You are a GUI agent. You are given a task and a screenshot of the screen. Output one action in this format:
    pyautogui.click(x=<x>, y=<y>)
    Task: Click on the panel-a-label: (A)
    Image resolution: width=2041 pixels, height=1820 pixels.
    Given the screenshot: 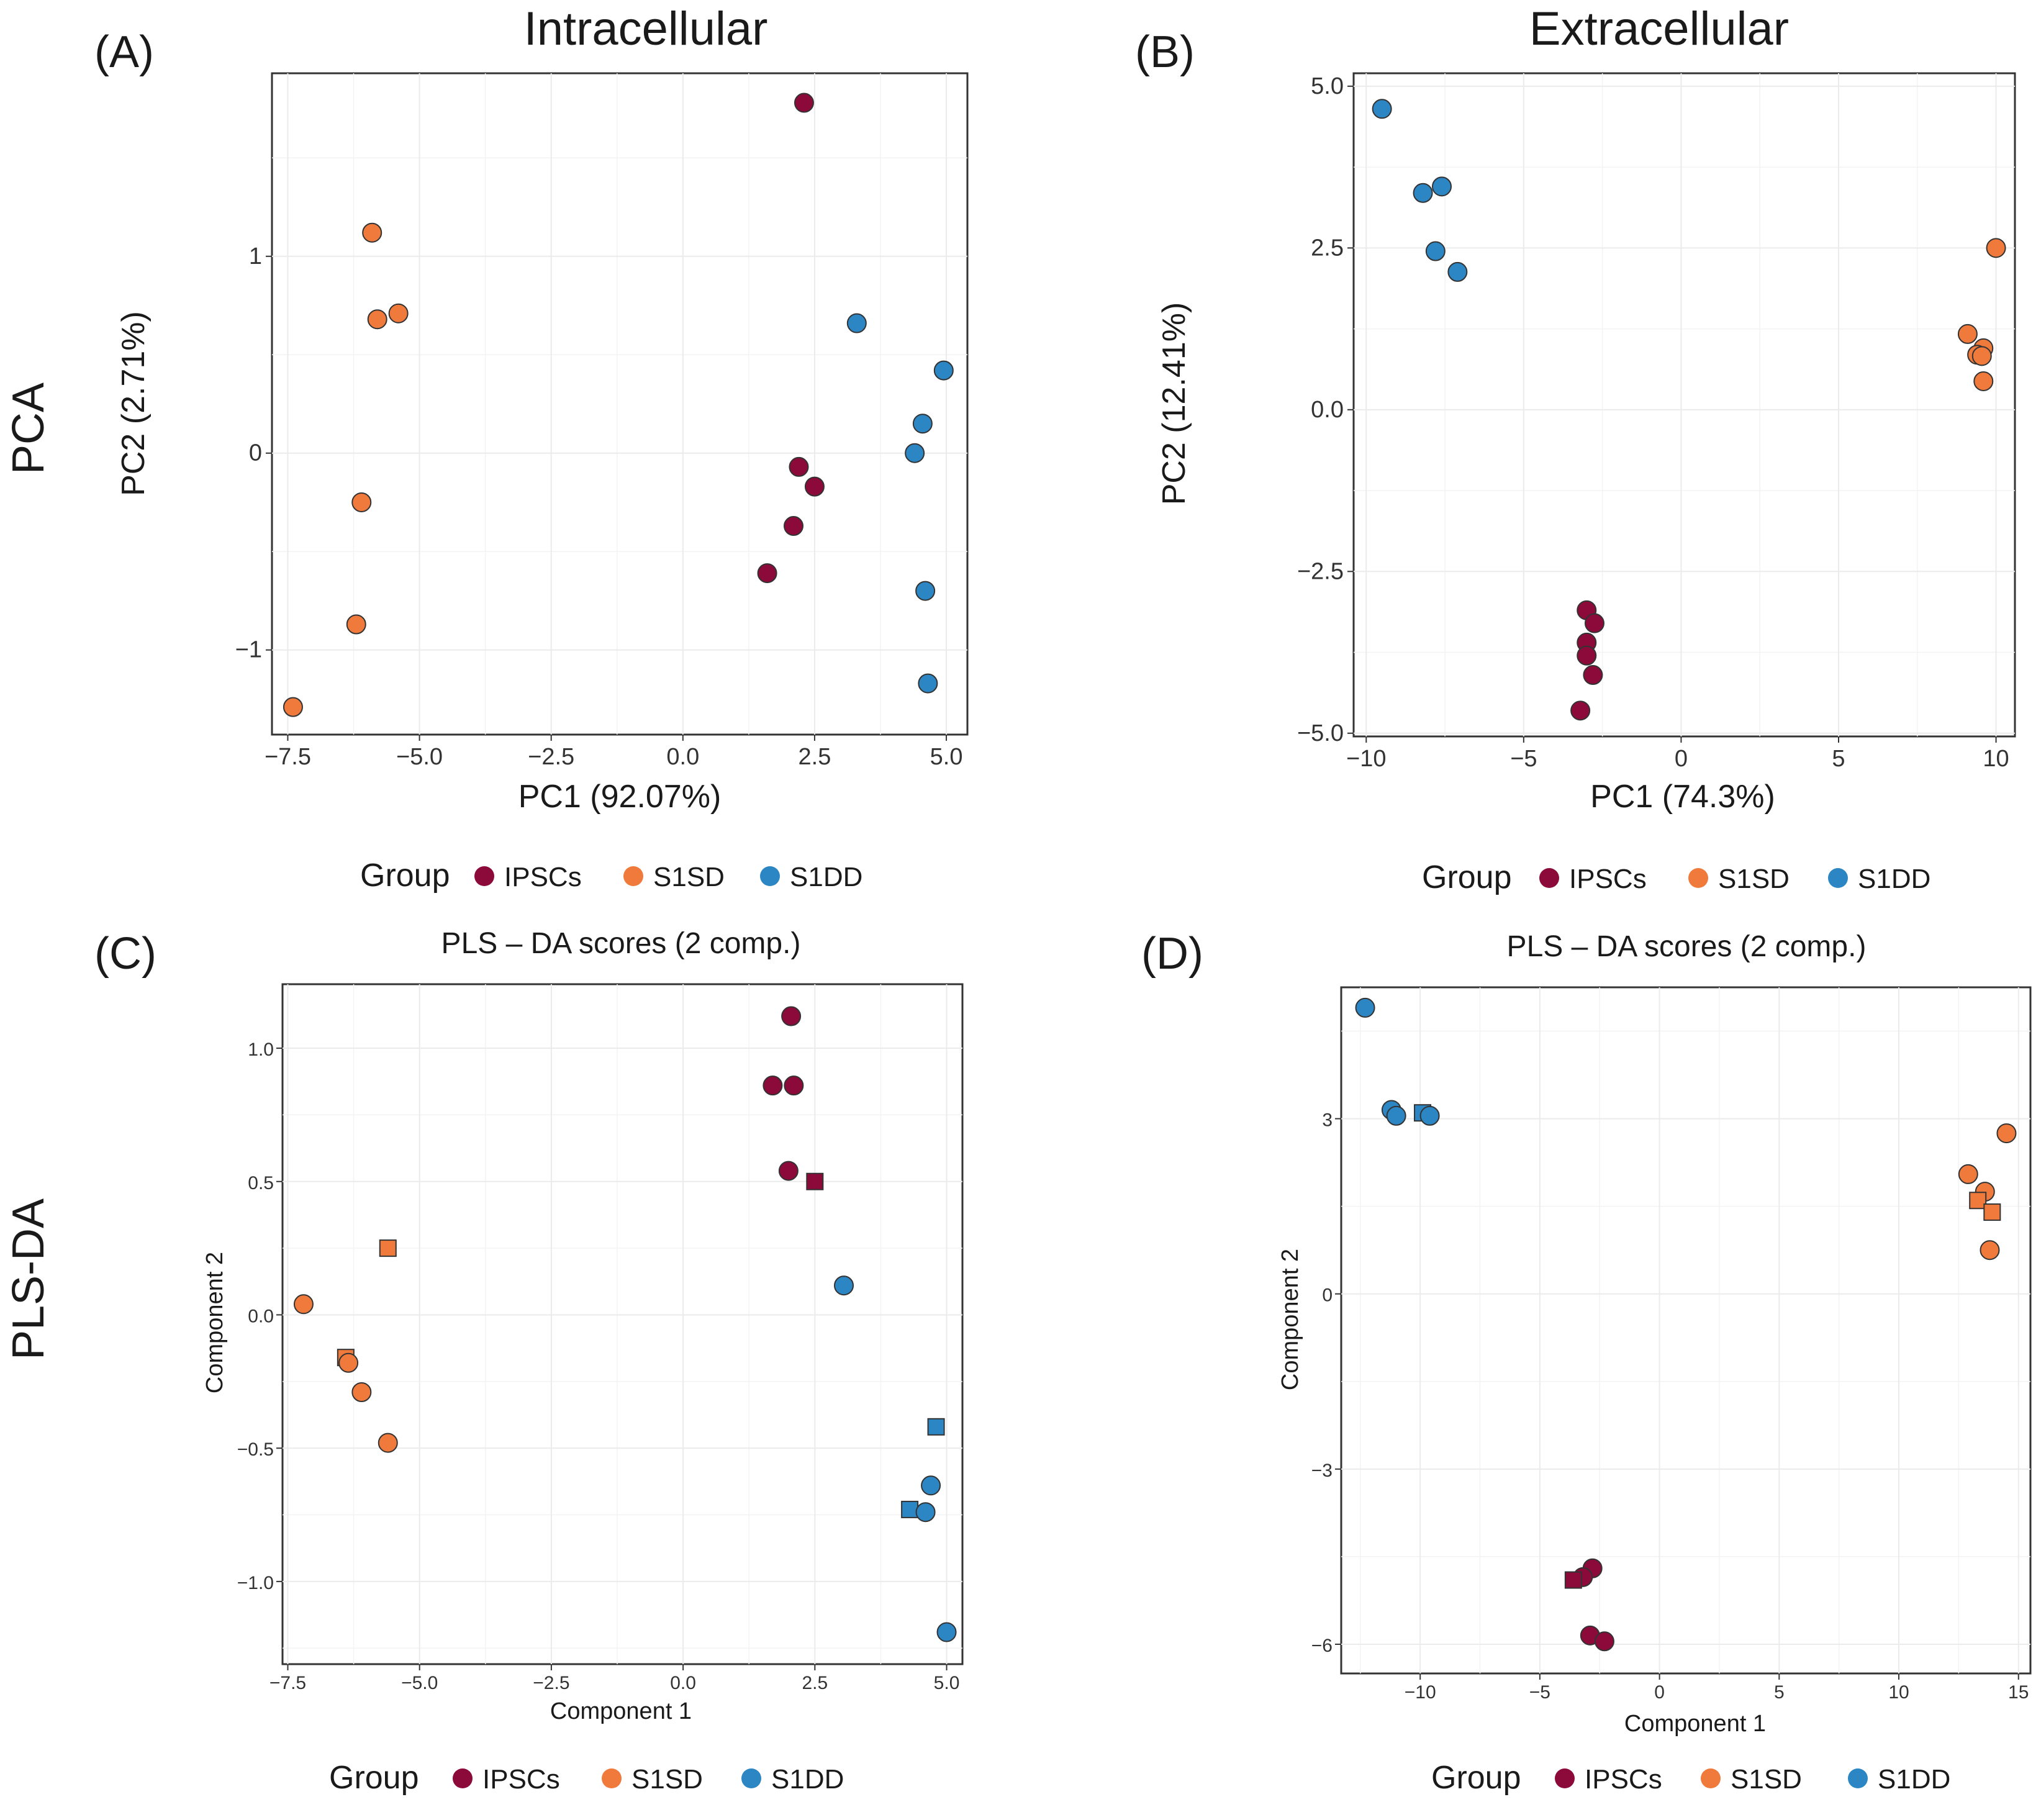 What is the action you would take?
    pyautogui.click(x=124, y=52)
    